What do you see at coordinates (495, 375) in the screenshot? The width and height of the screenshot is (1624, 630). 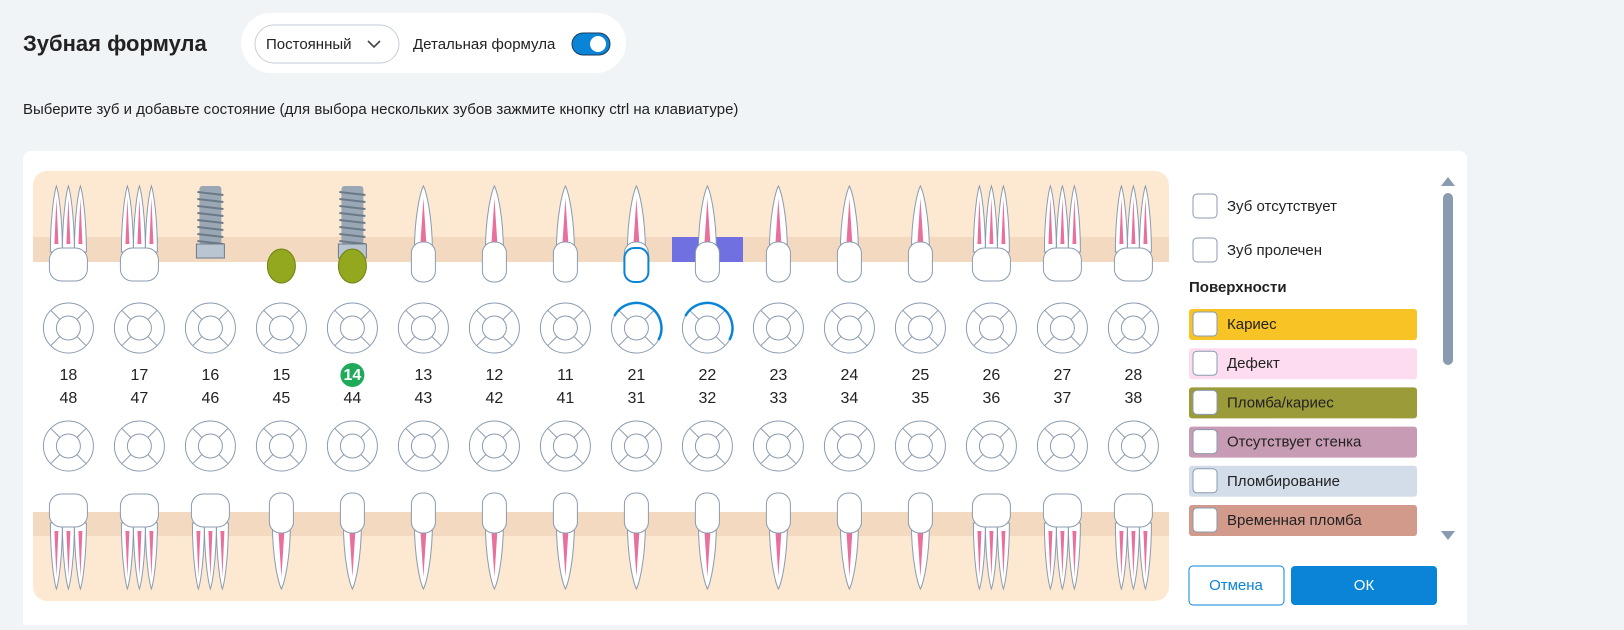 I see `tooth-number: 12` at bounding box center [495, 375].